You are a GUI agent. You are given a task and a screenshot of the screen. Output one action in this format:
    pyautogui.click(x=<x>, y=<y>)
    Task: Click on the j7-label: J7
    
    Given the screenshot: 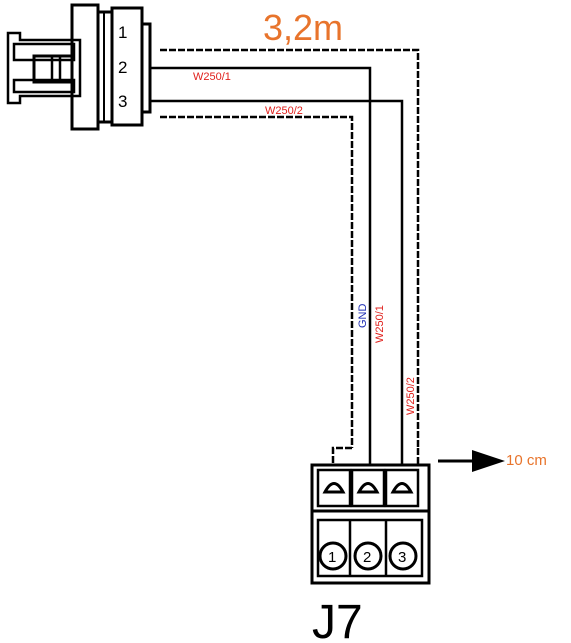 What is the action you would take?
    pyautogui.click(x=337, y=619)
    